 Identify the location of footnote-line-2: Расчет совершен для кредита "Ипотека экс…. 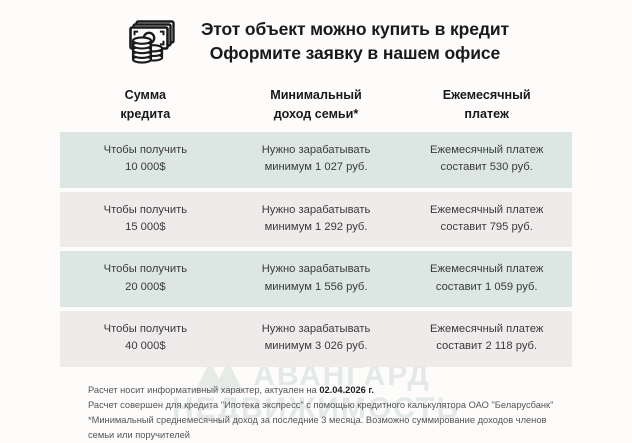
(321, 404).